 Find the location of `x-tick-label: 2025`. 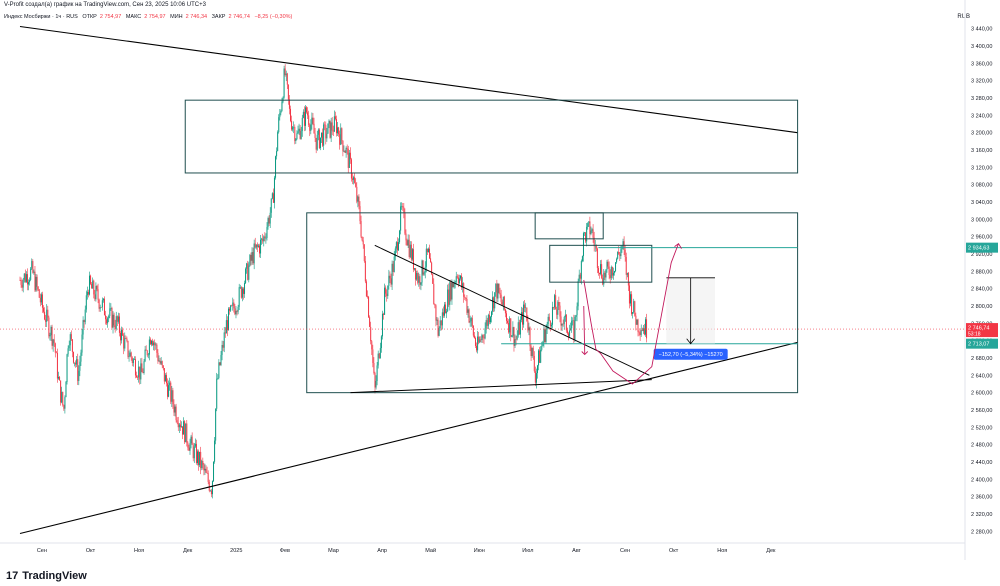

x-tick-label: 2025 is located at coordinates (236, 551).